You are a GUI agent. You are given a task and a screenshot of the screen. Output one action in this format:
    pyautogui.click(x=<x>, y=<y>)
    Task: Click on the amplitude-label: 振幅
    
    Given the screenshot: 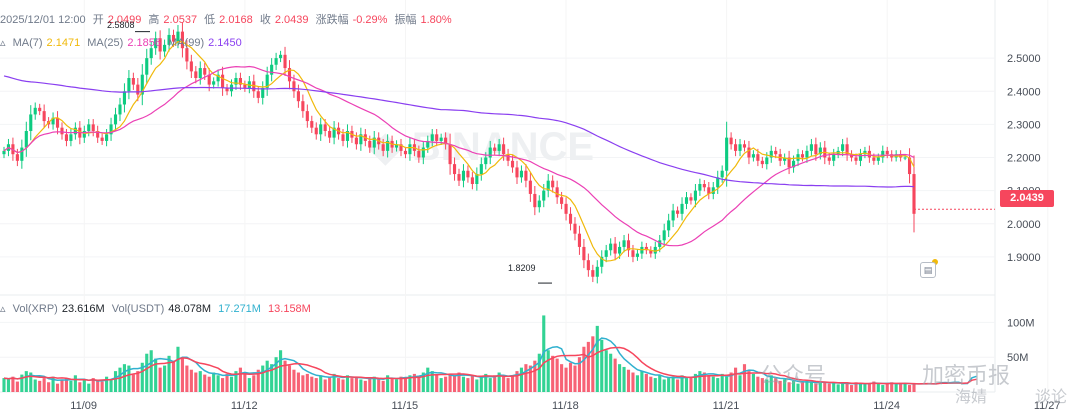 What is the action you would take?
    pyautogui.click(x=405, y=20)
    